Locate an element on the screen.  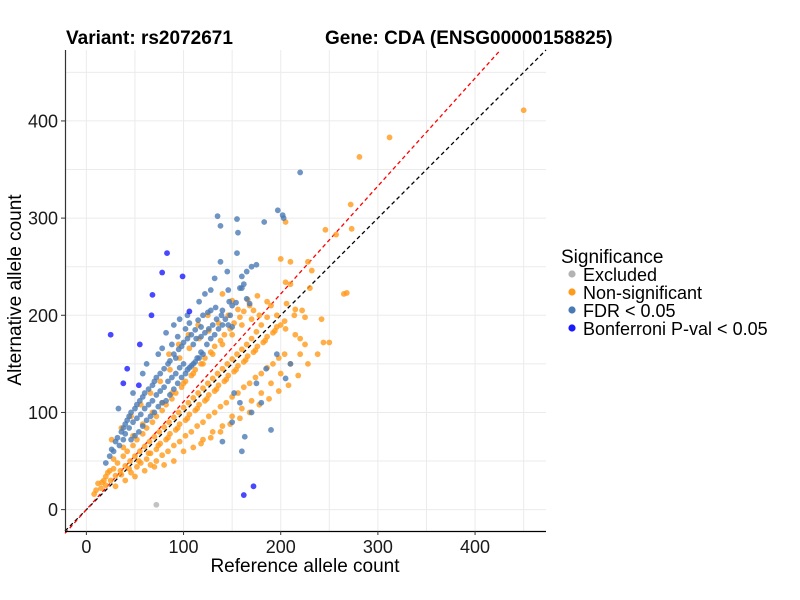
point-excluded is located at coordinates (156, 504).